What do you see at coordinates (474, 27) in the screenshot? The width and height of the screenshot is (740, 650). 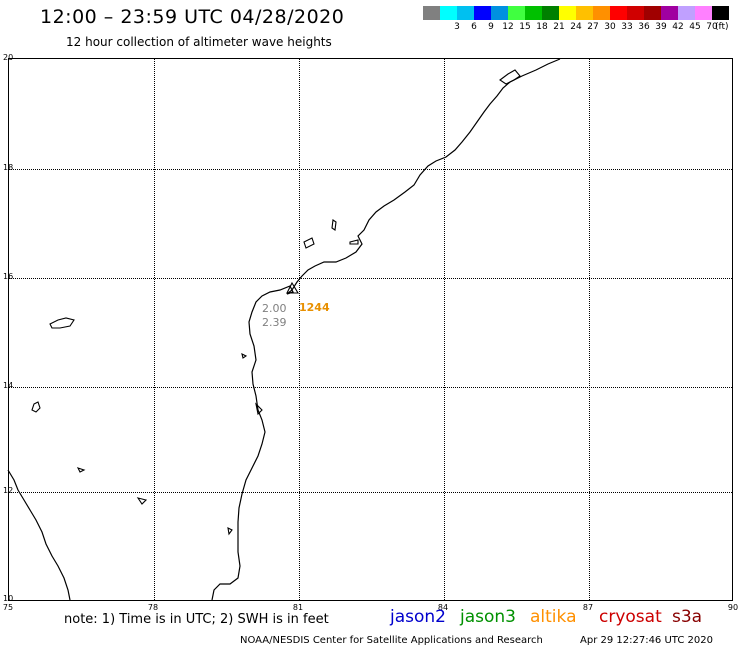 I see `legend-label-6: 6` at bounding box center [474, 27].